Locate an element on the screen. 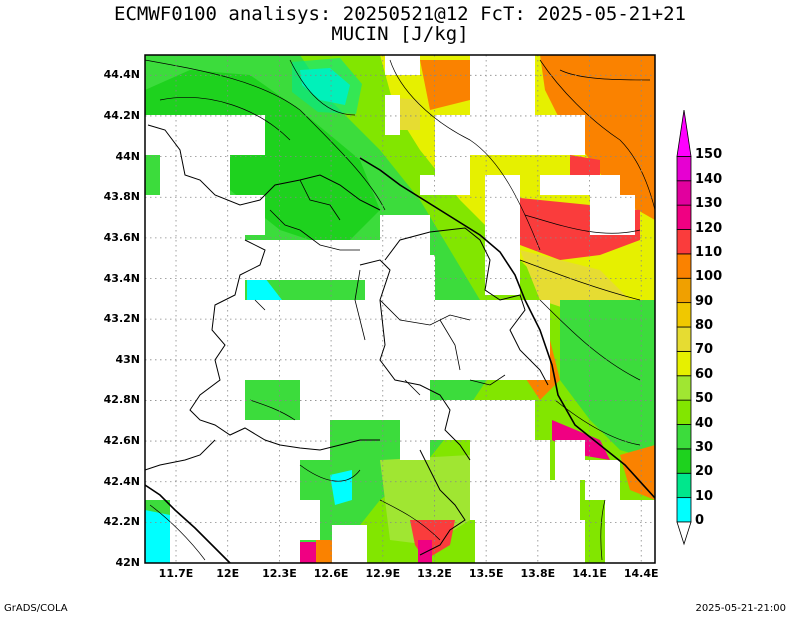 This screenshot has height=618, width=800. field-east-light-orange is located at coordinates (445, 85).